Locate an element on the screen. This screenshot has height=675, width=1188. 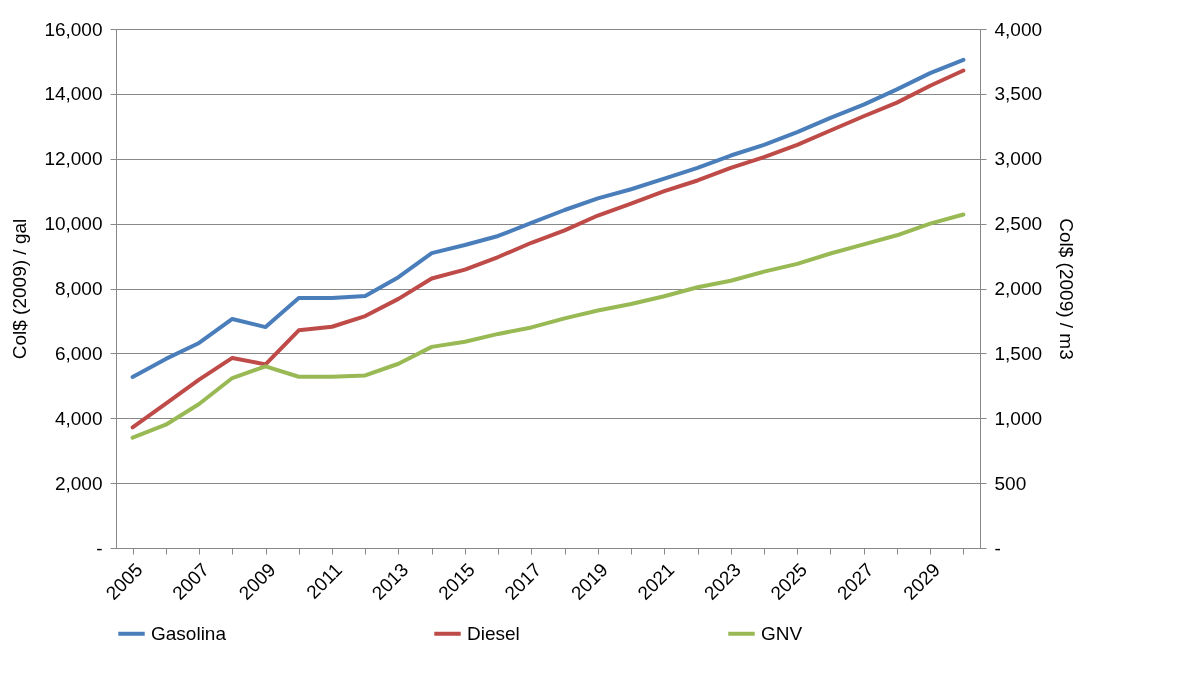
y-tick-label: 12,000 is located at coordinates (73, 159).